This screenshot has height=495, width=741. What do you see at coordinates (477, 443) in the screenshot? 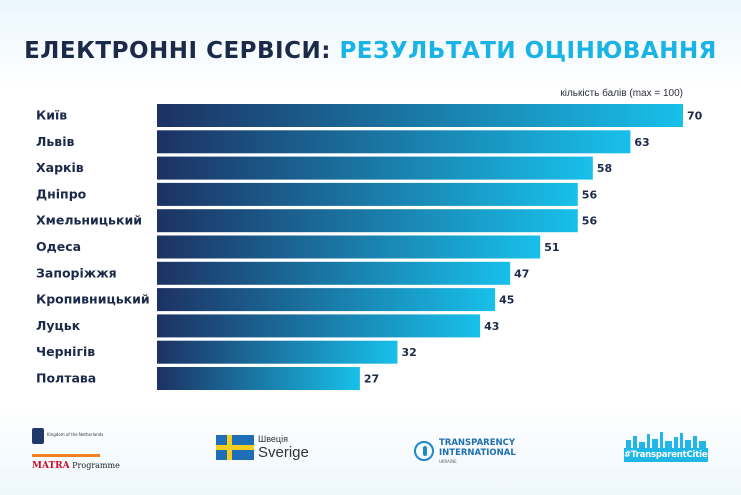
I see `ti-line-1: TRANSPARENCY` at bounding box center [477, 443].